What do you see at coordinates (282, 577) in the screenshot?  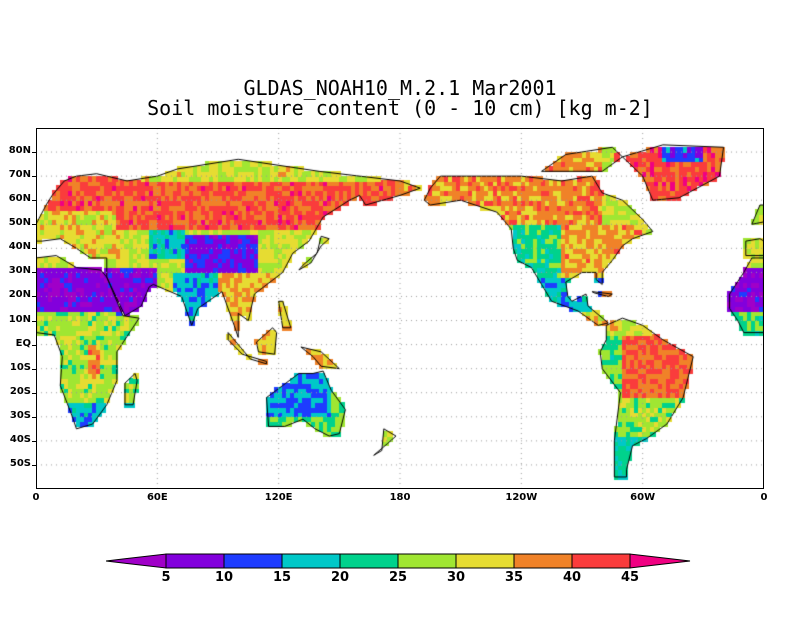 I see `colorbar-label: 15` at bounding box center [282, 577].